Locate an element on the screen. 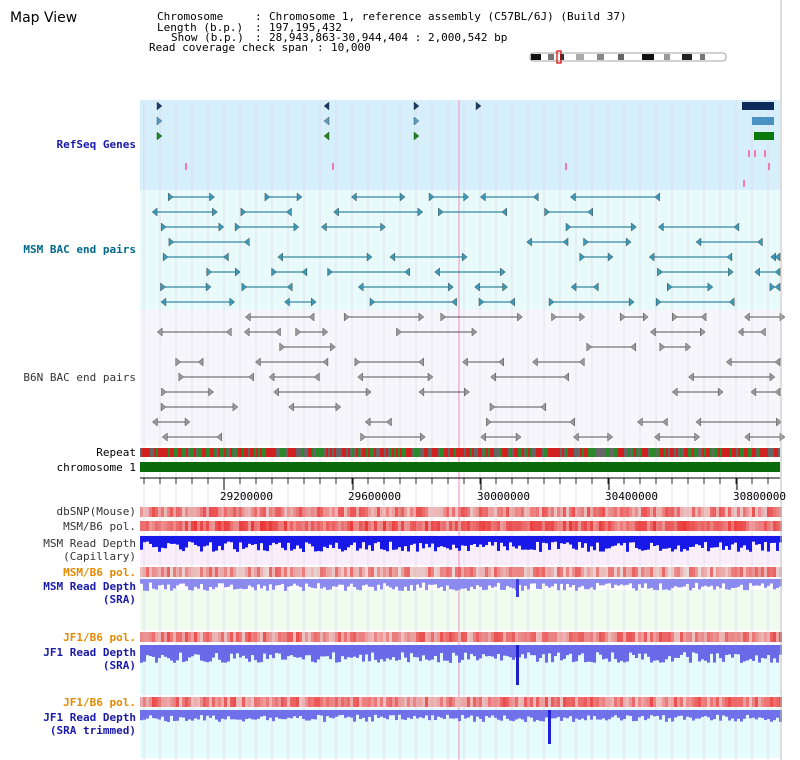  track-label-msm-b6-pol: MSM/B6 pol. is located at coordinates (99, 526).